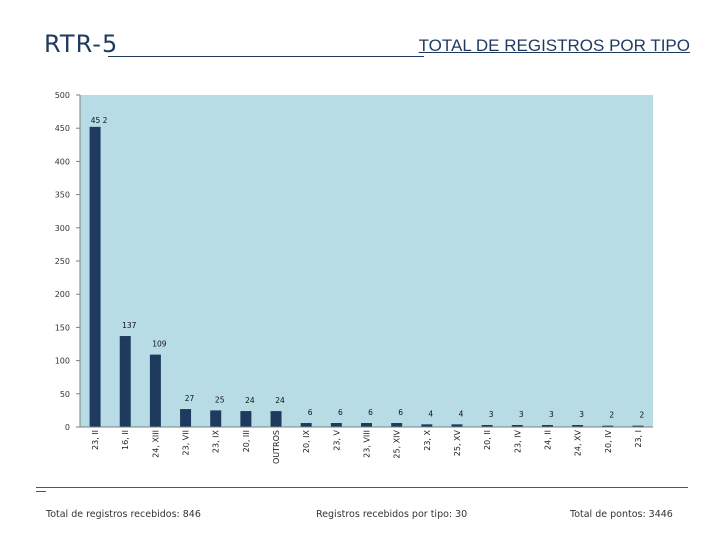 This screenshot has height=540, width=720. What do you see at coordinates (397, 443) in the screenshot?
I see `x-tick-label: 25, XIV` at bounding box center [397, 443].